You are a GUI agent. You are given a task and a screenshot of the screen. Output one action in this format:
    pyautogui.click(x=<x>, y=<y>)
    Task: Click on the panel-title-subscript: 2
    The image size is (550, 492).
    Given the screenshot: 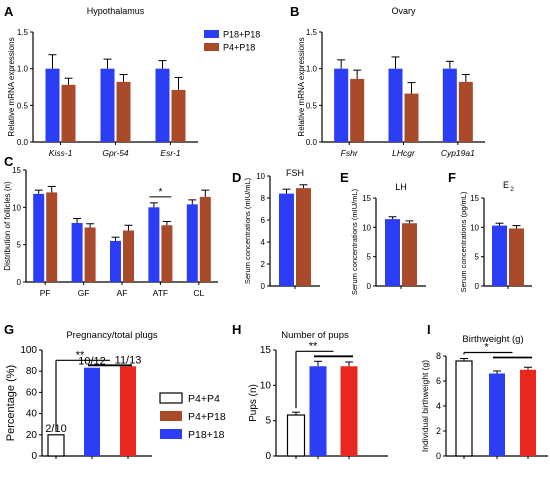 What is the action you would take?
    pyautogui.click(x=512, y=189)
    